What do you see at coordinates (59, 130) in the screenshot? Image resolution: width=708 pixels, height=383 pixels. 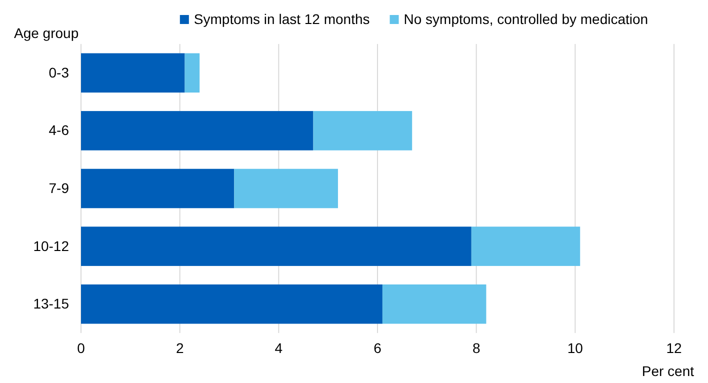 I see `y-tick-label: 4-6` at bounding box center [59, 130].